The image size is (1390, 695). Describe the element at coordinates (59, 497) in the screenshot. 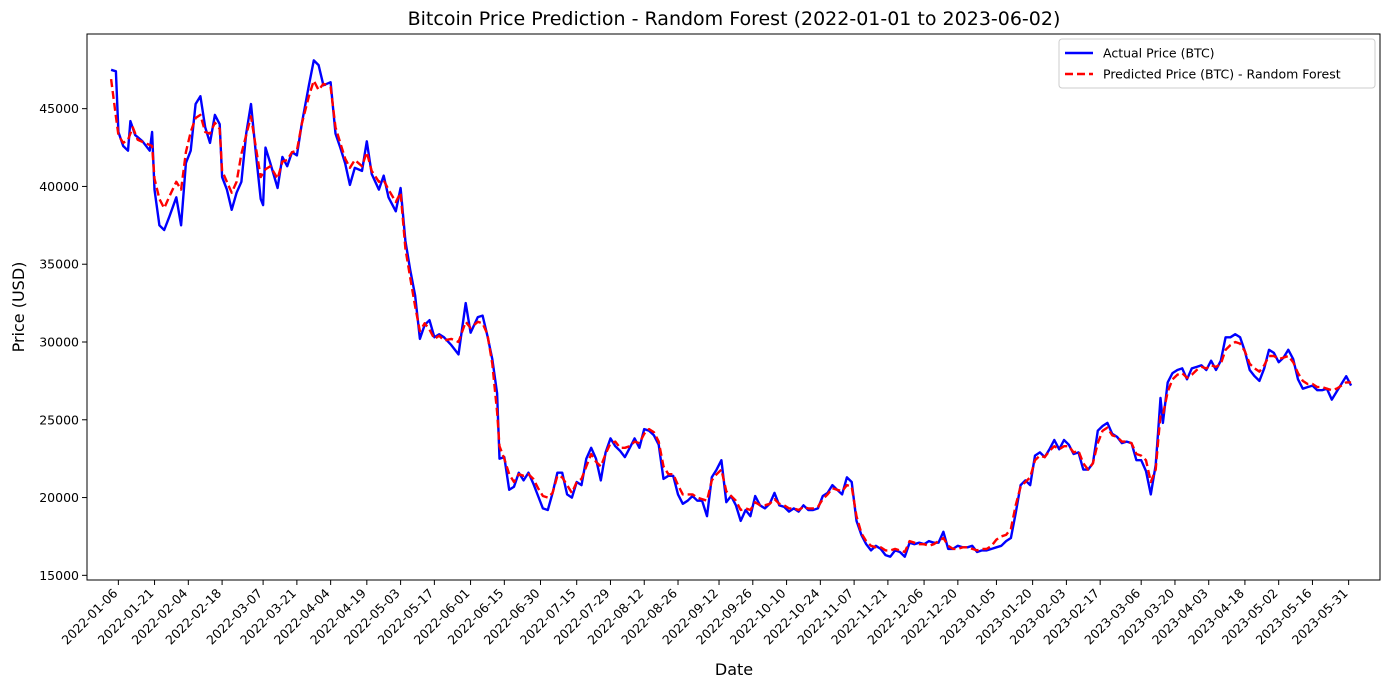

I see `y-tick-label: 20000` at that location.